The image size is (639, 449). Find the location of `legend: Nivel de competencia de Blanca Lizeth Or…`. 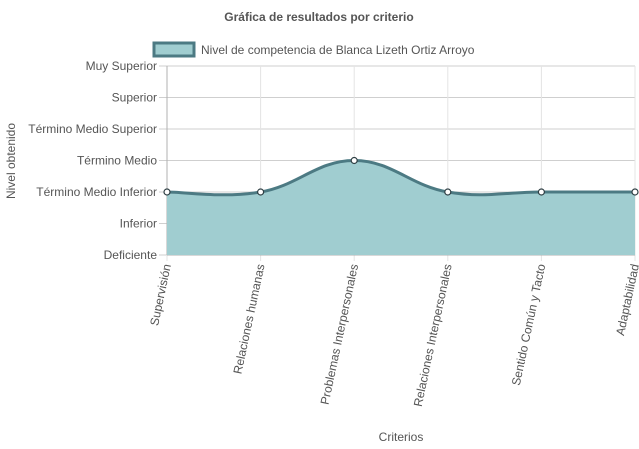

legend: Nivel de competencia de Blanca Lizeth Or… is located at coordinates (313, 49).